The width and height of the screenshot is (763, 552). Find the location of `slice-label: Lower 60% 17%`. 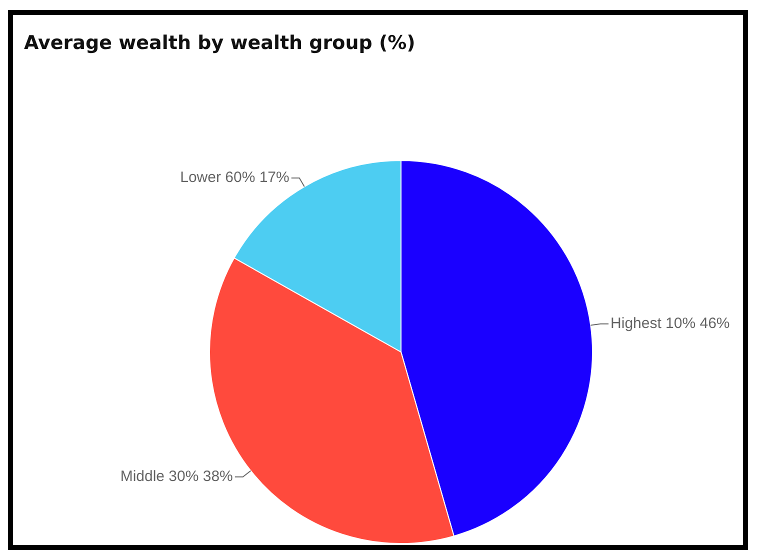

slice-label: Lower 60% 17% is located at coordinates (235, 177).